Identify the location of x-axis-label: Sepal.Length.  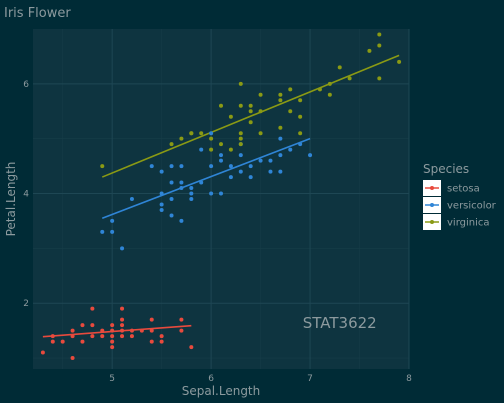
(221, 391).